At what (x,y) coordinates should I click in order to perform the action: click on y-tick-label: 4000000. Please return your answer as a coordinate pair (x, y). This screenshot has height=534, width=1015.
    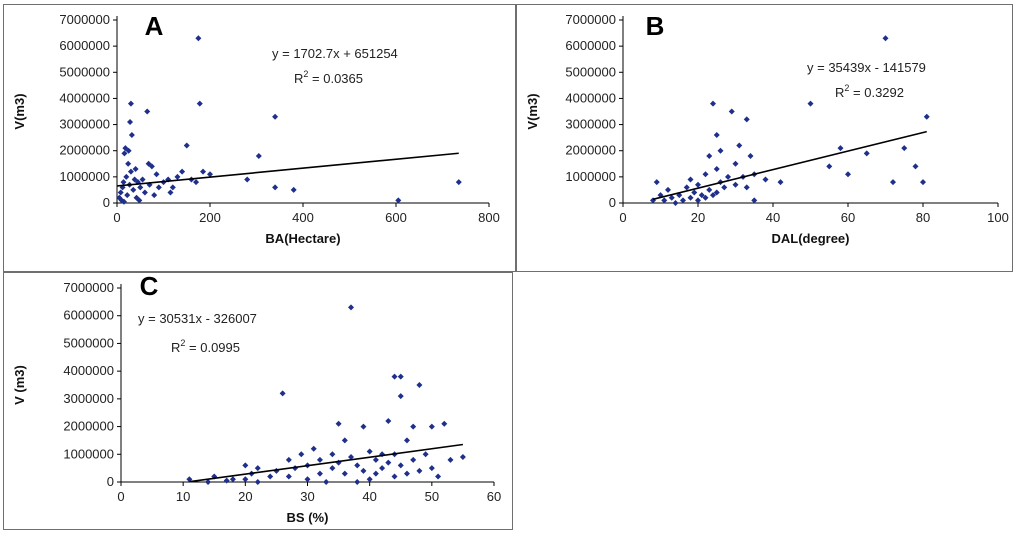
    Looking at the image, I should click on (590, 97).